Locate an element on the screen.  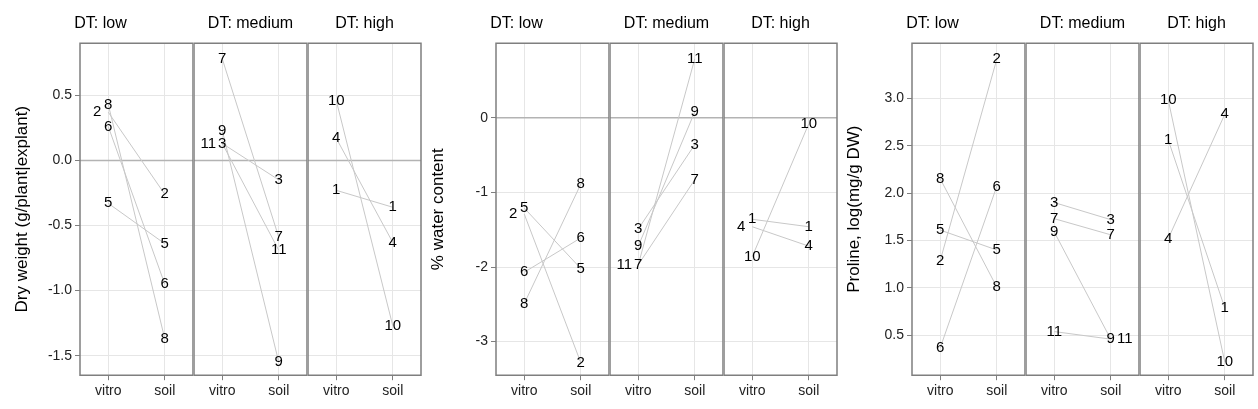
y-tick-label: -1 is located at coordinates (482, 191).